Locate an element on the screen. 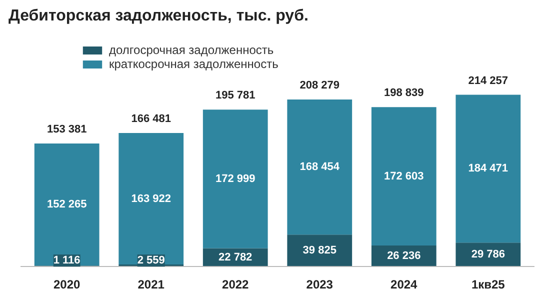 The image size is (544, 294). data-label: 152 265 is located at coordinates (66, 204).